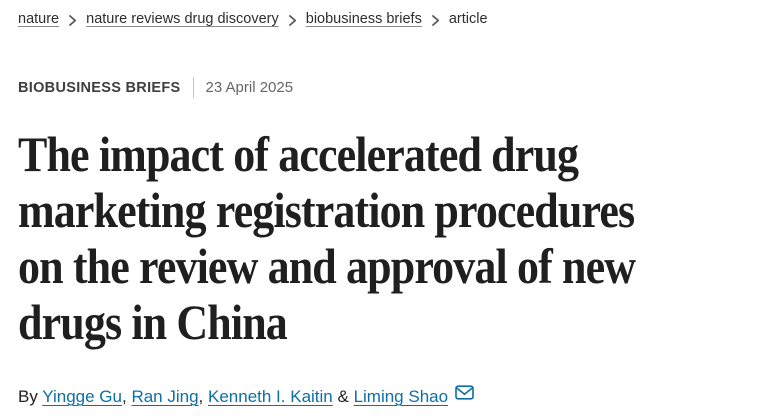 This screenshot has height=420, width=760. Describe the element at coordinates (165, 396) in the screenshot. I see `author-link-ran-jing: Ran Jing` at that location.